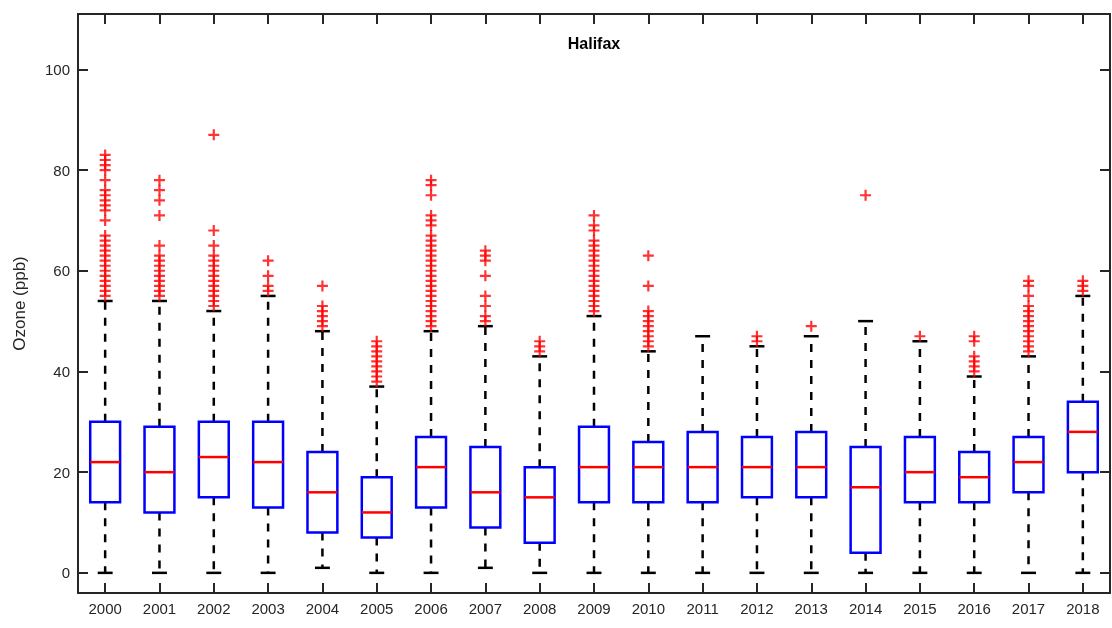  Describe the element at coordinates (702, 608) in the screenshot. I see `x-tick-label: 2011` at that location.